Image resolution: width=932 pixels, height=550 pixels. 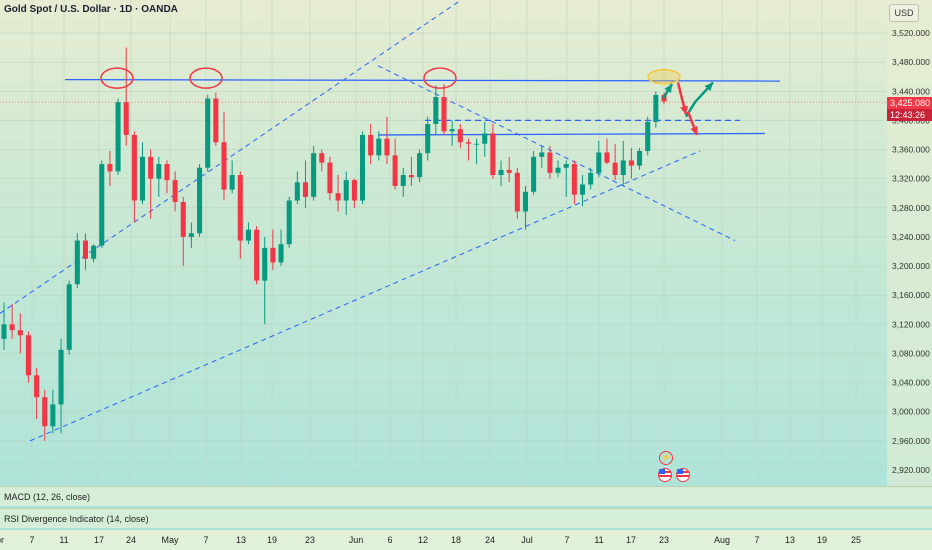 I want to click on descending-trend-line, so click(x=556, y=153).